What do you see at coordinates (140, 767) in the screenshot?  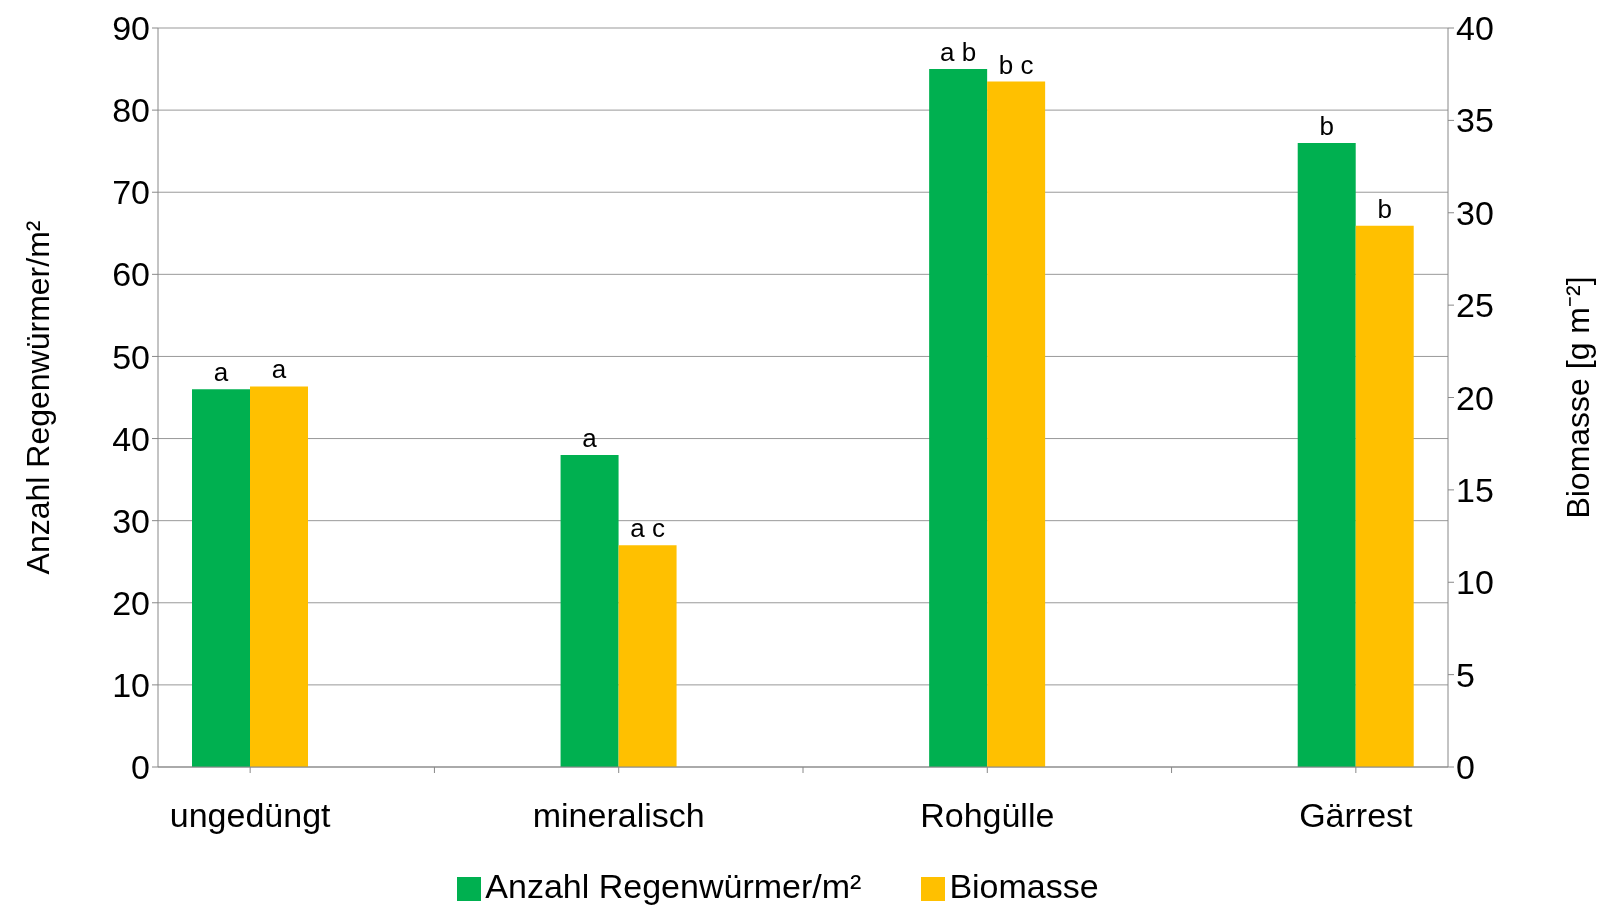 I see `y-tick-label: 0` at bounding box center [140, 767].